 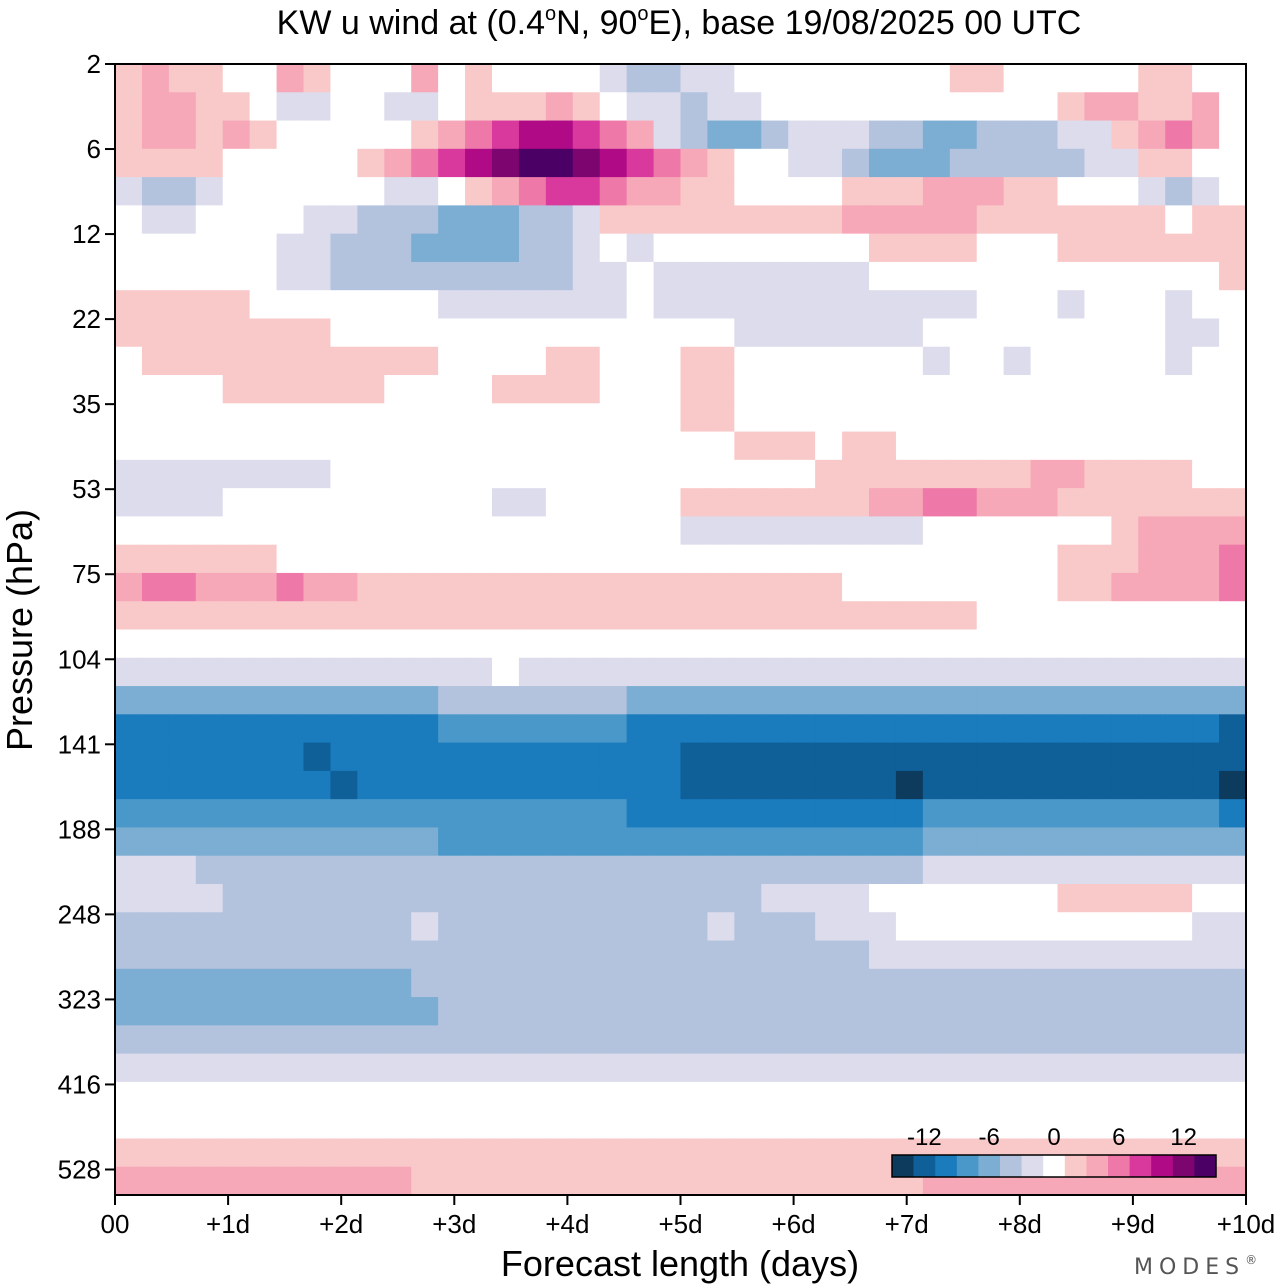 I want to click on x-axis: 00 +1d +2d +3d +4d +5d +6d +7d +8d +9d +10d, so click(x=688, y=1217).